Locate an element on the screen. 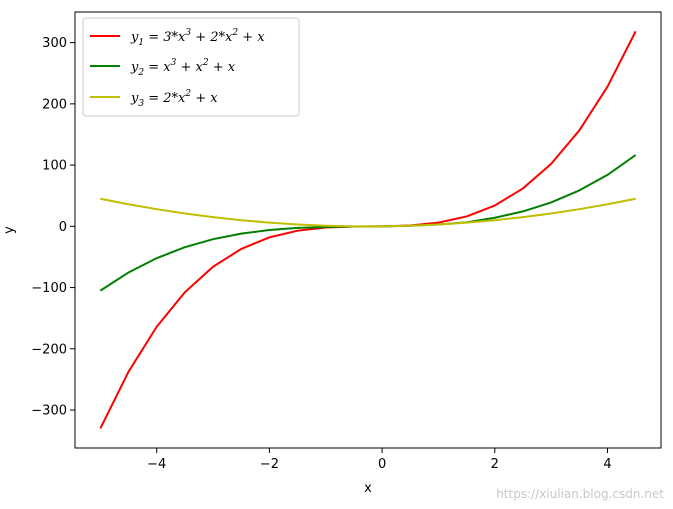 This screenshot has height=509, width=673. x-tick-label: −4 is located at coordinates (156, 464).